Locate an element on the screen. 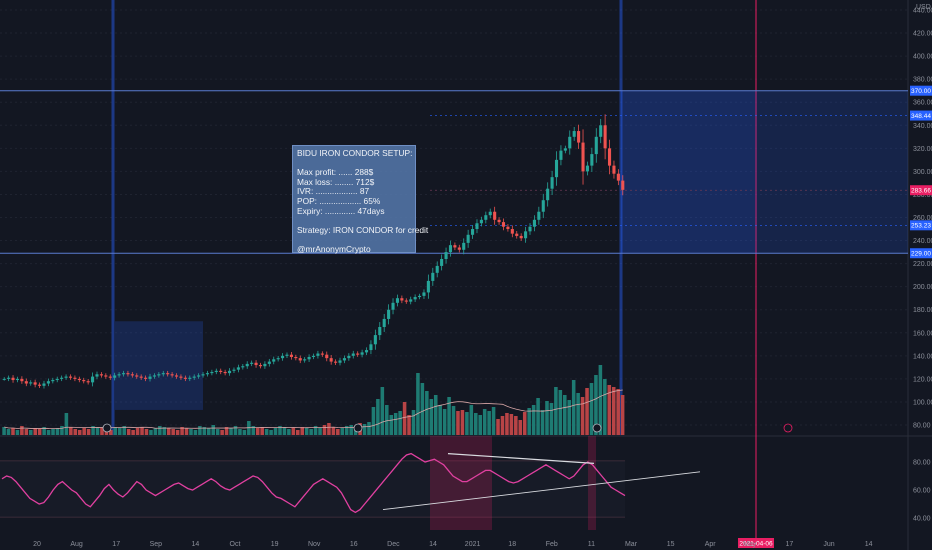 This screenshot has width=932, height=550. oscillator-band-fill is located at coordinates (312, 489).